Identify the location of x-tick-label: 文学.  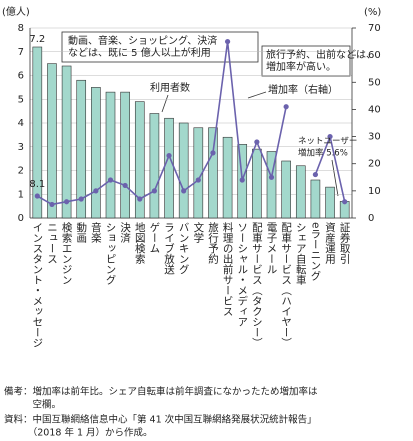
(198, 232).